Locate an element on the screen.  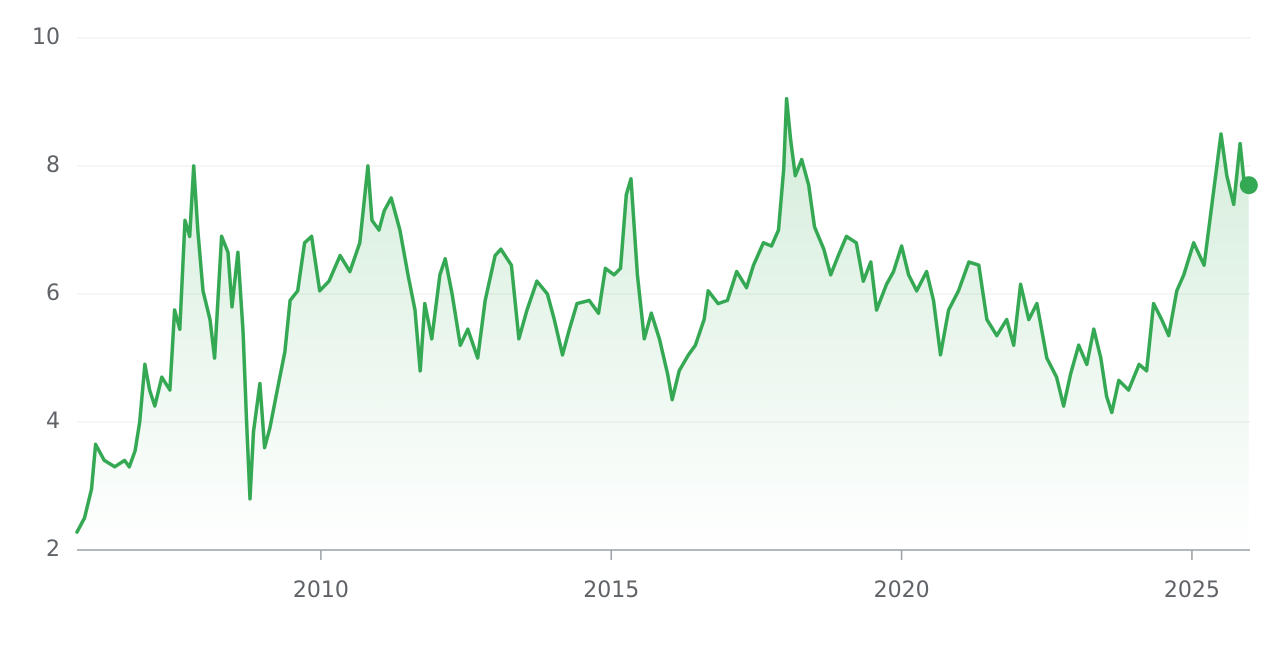
x-tick-label: 2010 is located at coordinates (321, 590).